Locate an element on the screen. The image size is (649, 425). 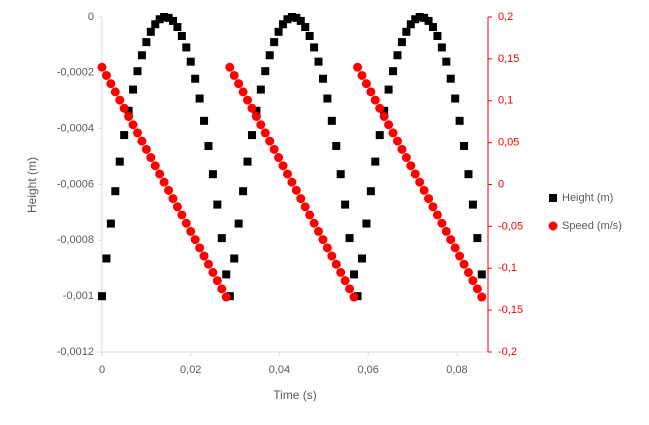
y-tick-label: -0,001 is located at coordinates (78, 296).